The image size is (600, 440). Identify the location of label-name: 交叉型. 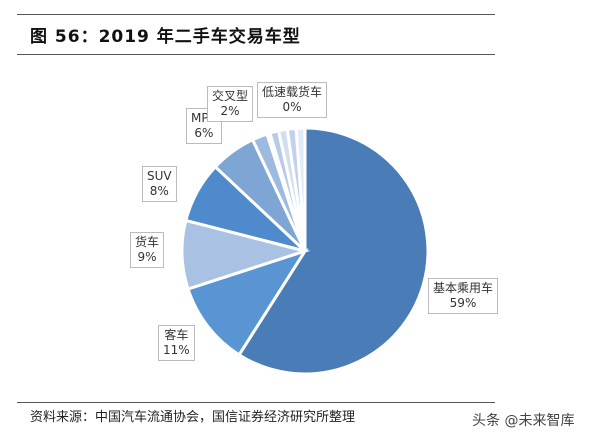
(230, 96).